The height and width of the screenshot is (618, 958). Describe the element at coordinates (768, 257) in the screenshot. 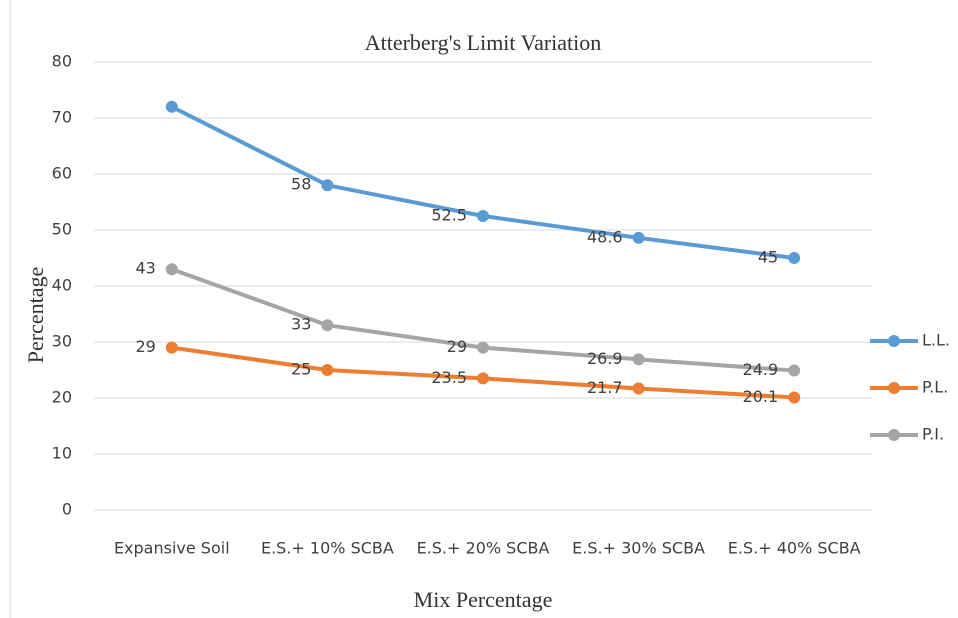

I see `data-label: 45` at that location.